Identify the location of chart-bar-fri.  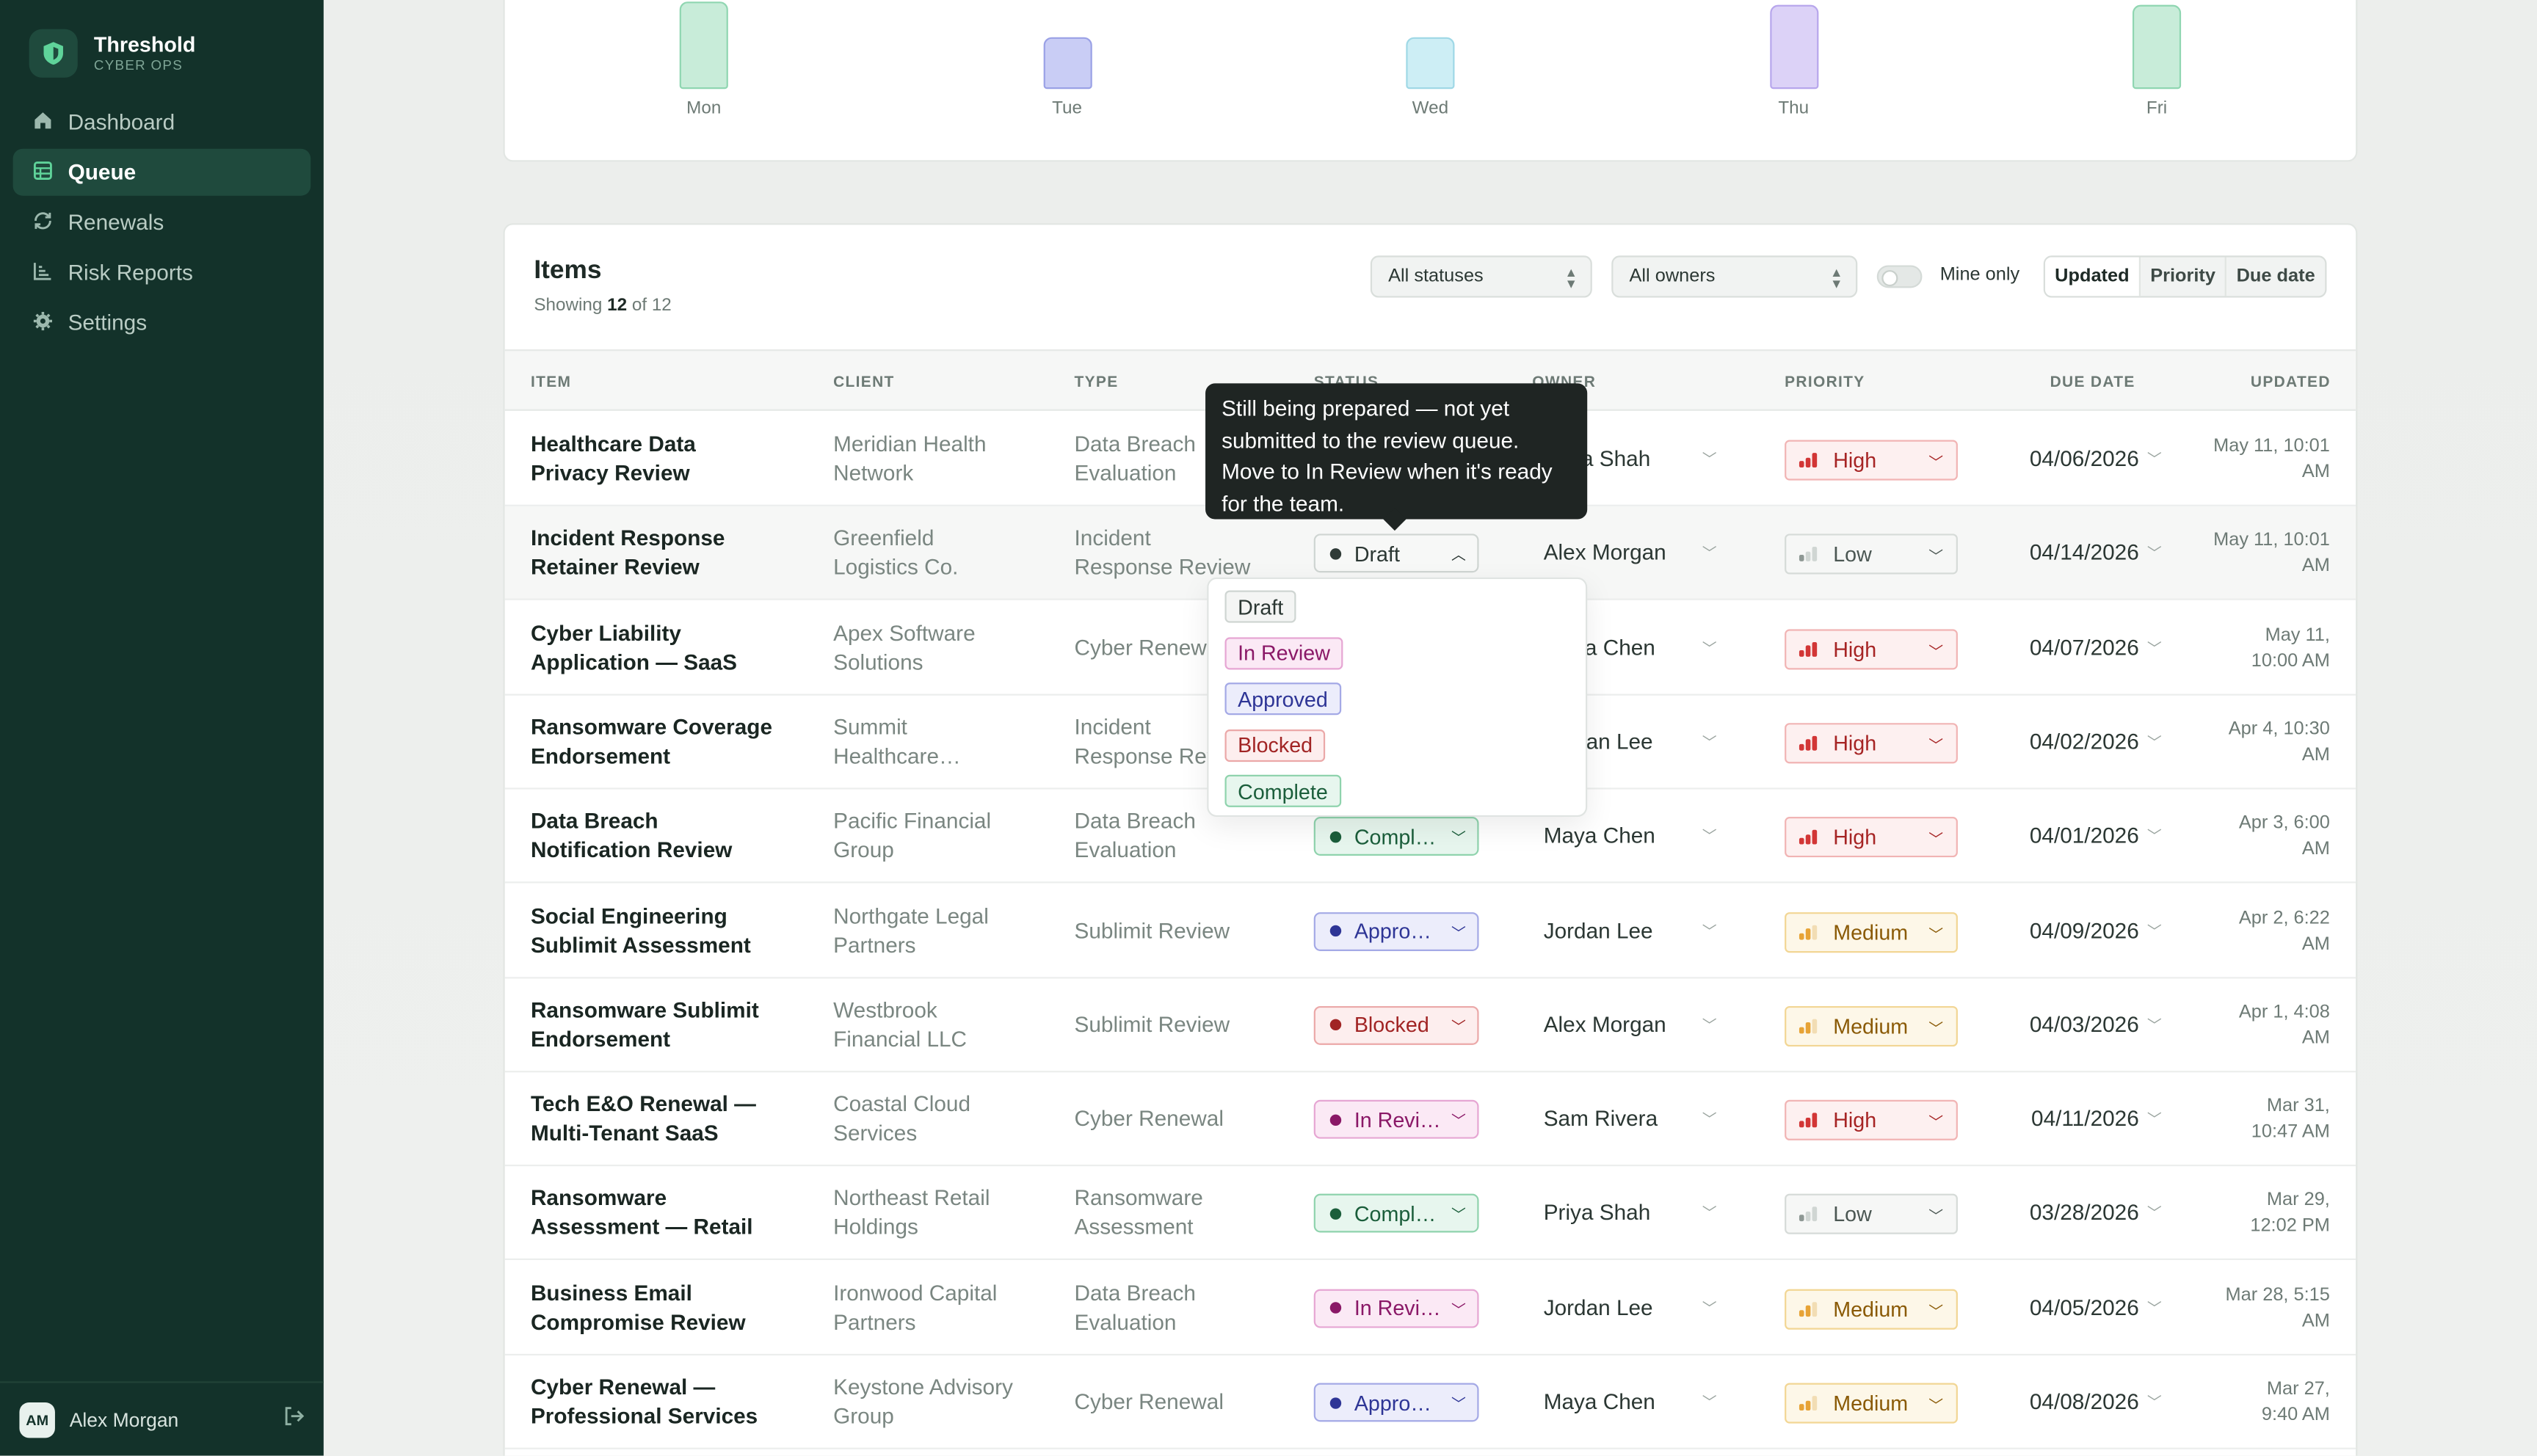
(2157, 47).